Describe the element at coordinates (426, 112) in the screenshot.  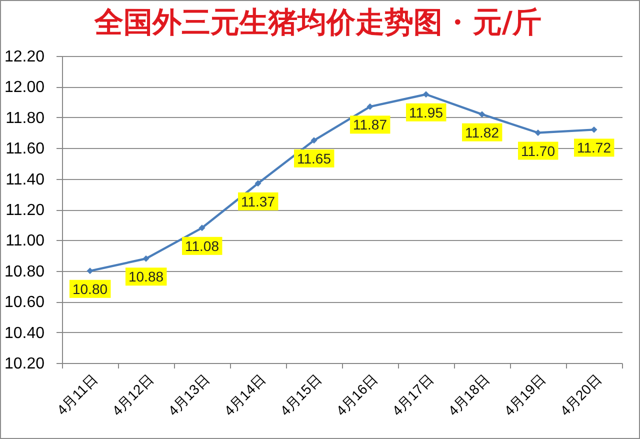
I see `data-label: 11.95` at that location.